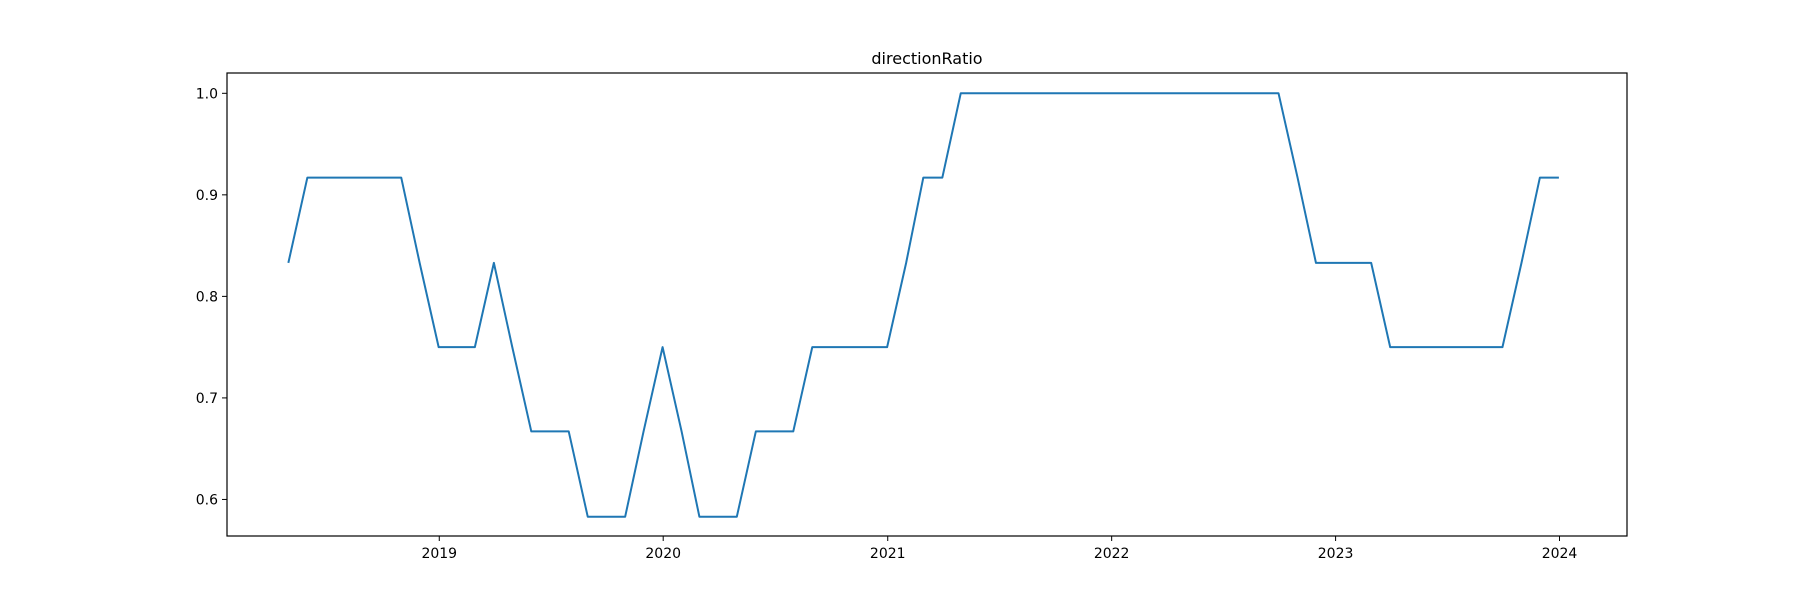 The image size is (1800, 600). Describe the element at coordinates (888, 554) in the screenshot. I see `x-tick-label: 2021` at that location.